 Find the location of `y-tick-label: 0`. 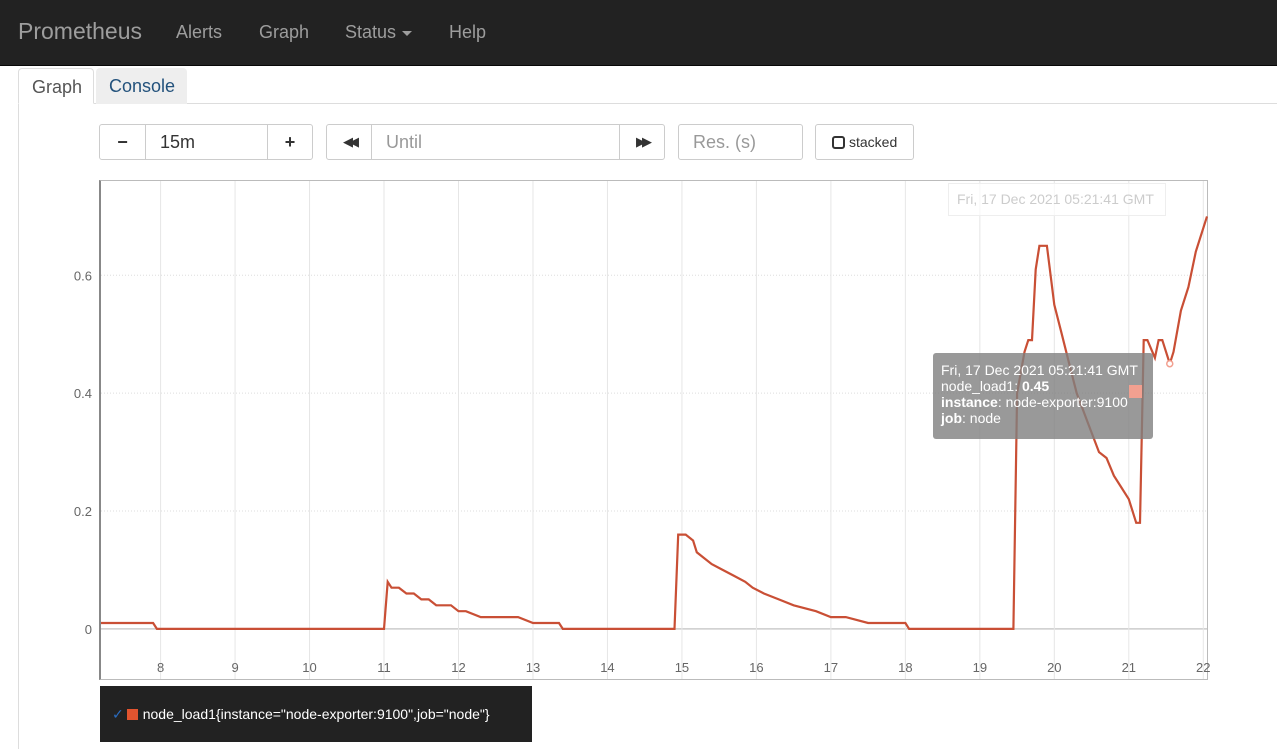

y-tick-label: 0 is located at coordinates (88, 629).